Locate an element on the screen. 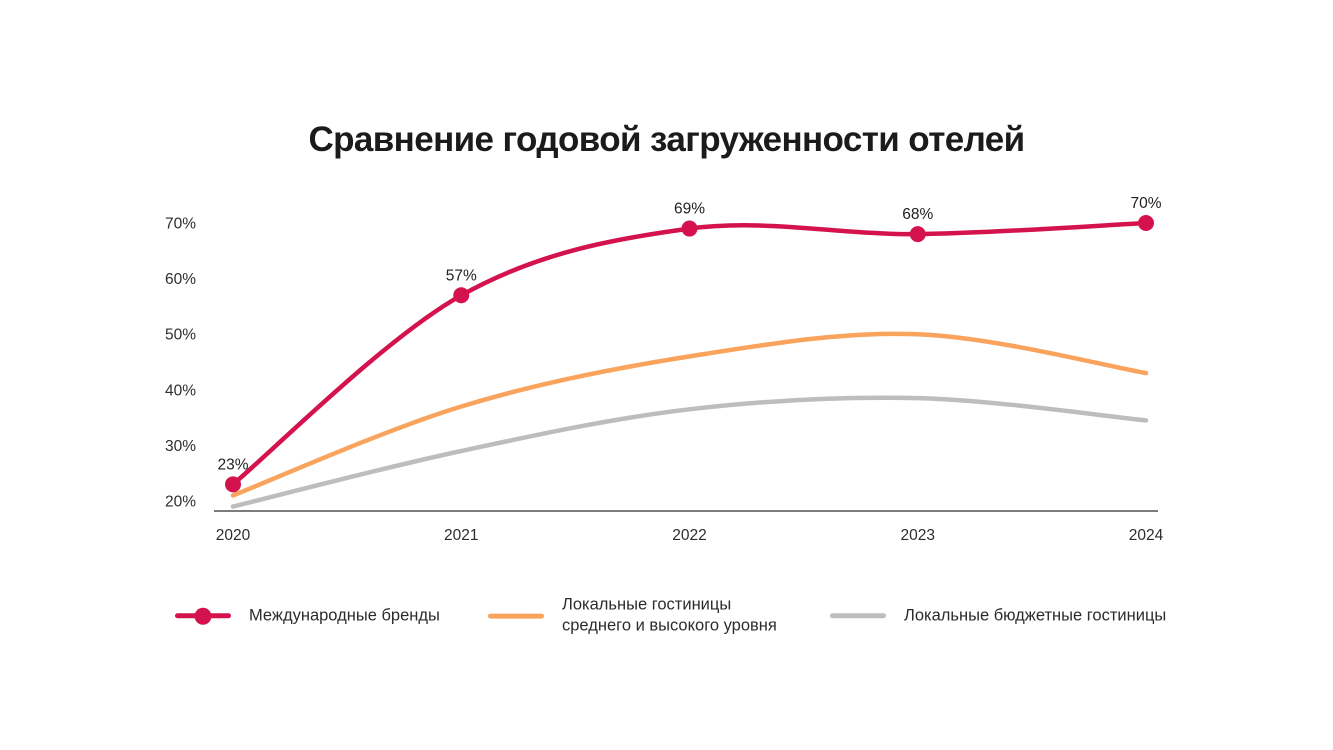  y-axis-tick-label: 40% is located at coordinates (180, 390).